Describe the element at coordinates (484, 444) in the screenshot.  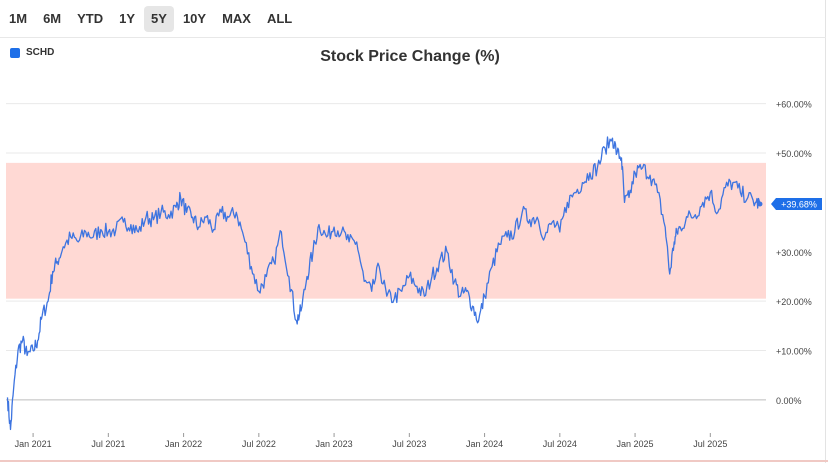
I see `x-tick-label: Jan 2024` at that location.